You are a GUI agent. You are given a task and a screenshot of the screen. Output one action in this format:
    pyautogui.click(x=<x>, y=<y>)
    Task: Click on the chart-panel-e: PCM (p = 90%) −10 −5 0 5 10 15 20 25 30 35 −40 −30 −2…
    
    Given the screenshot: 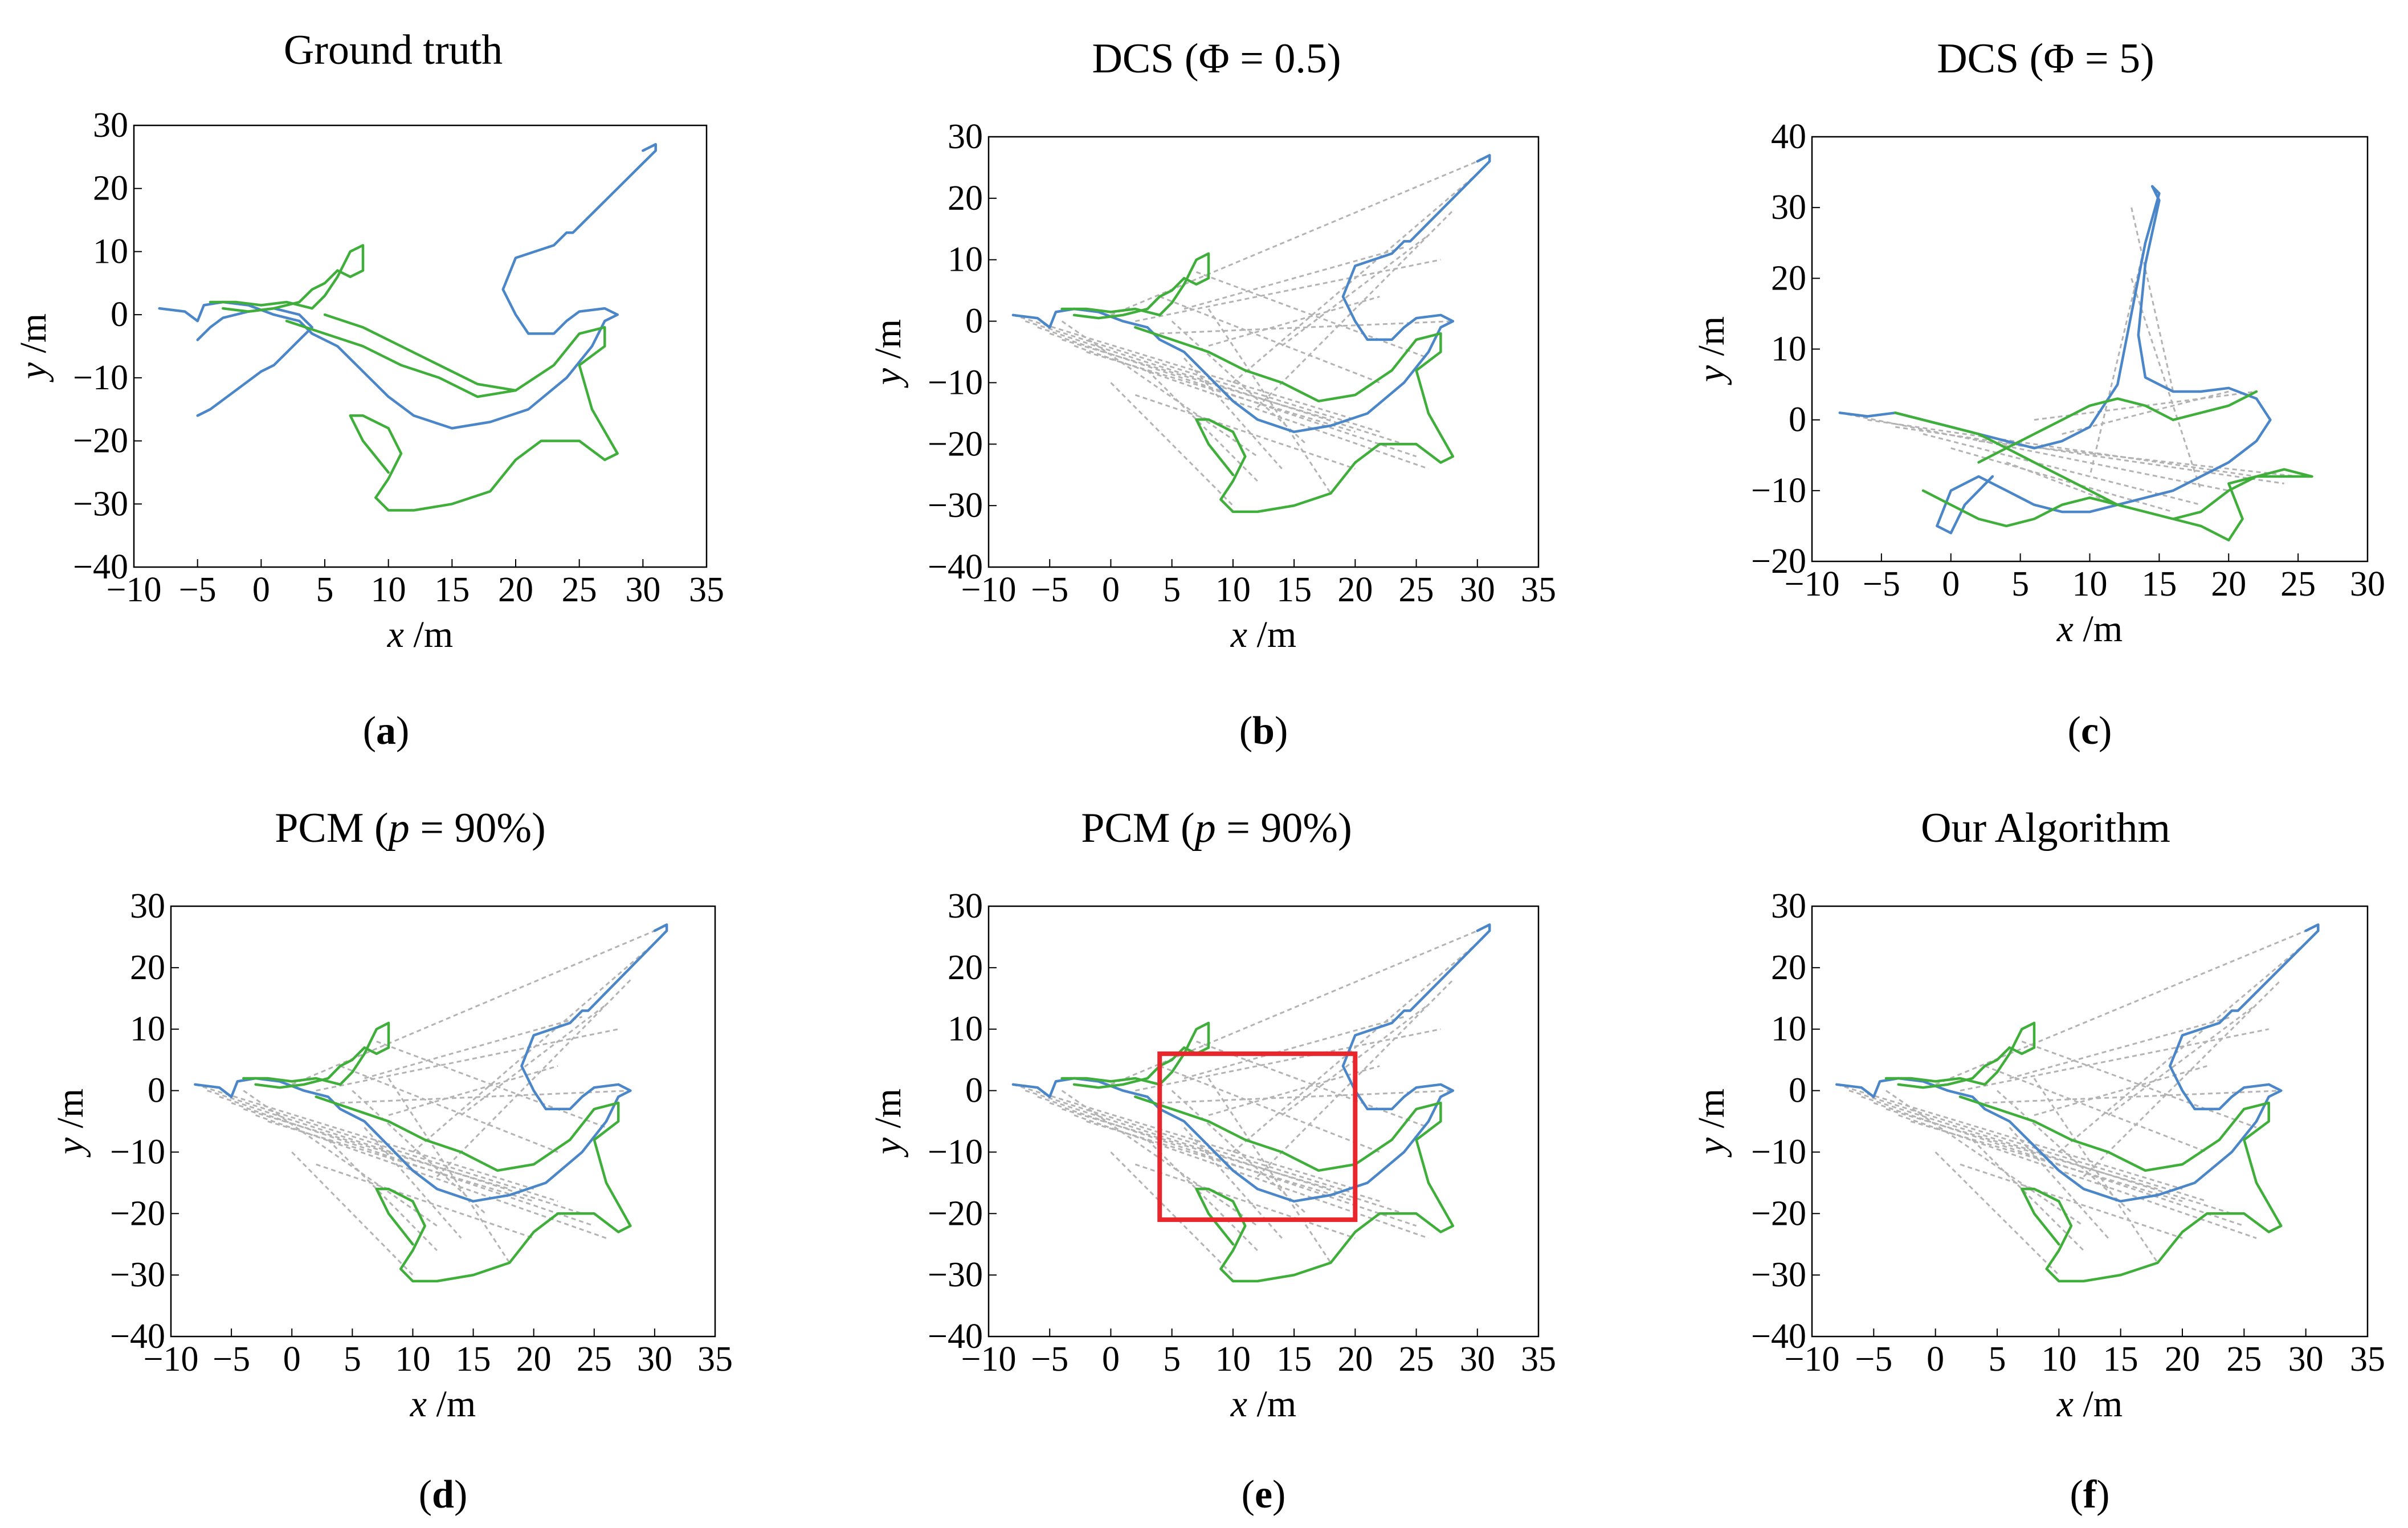 What is the action you would take?
    pyautogui.click(x=1211, y=1161)
    